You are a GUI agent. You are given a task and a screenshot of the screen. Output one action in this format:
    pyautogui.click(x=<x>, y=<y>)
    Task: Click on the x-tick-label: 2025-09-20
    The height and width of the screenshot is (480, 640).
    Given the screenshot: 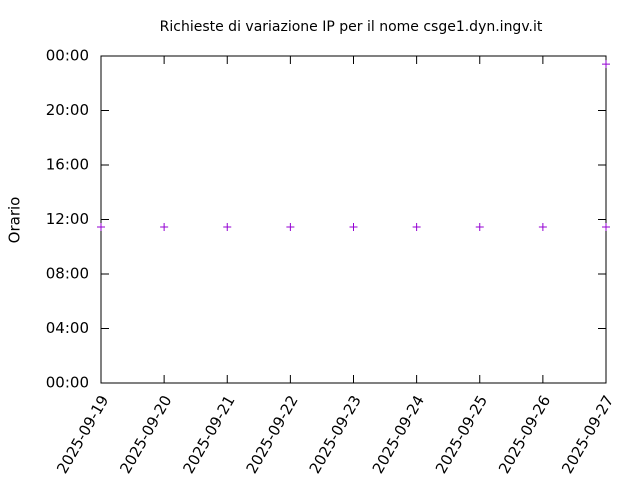 What is the action you would take?
    pyautogui.click(x=145, y=434)
    